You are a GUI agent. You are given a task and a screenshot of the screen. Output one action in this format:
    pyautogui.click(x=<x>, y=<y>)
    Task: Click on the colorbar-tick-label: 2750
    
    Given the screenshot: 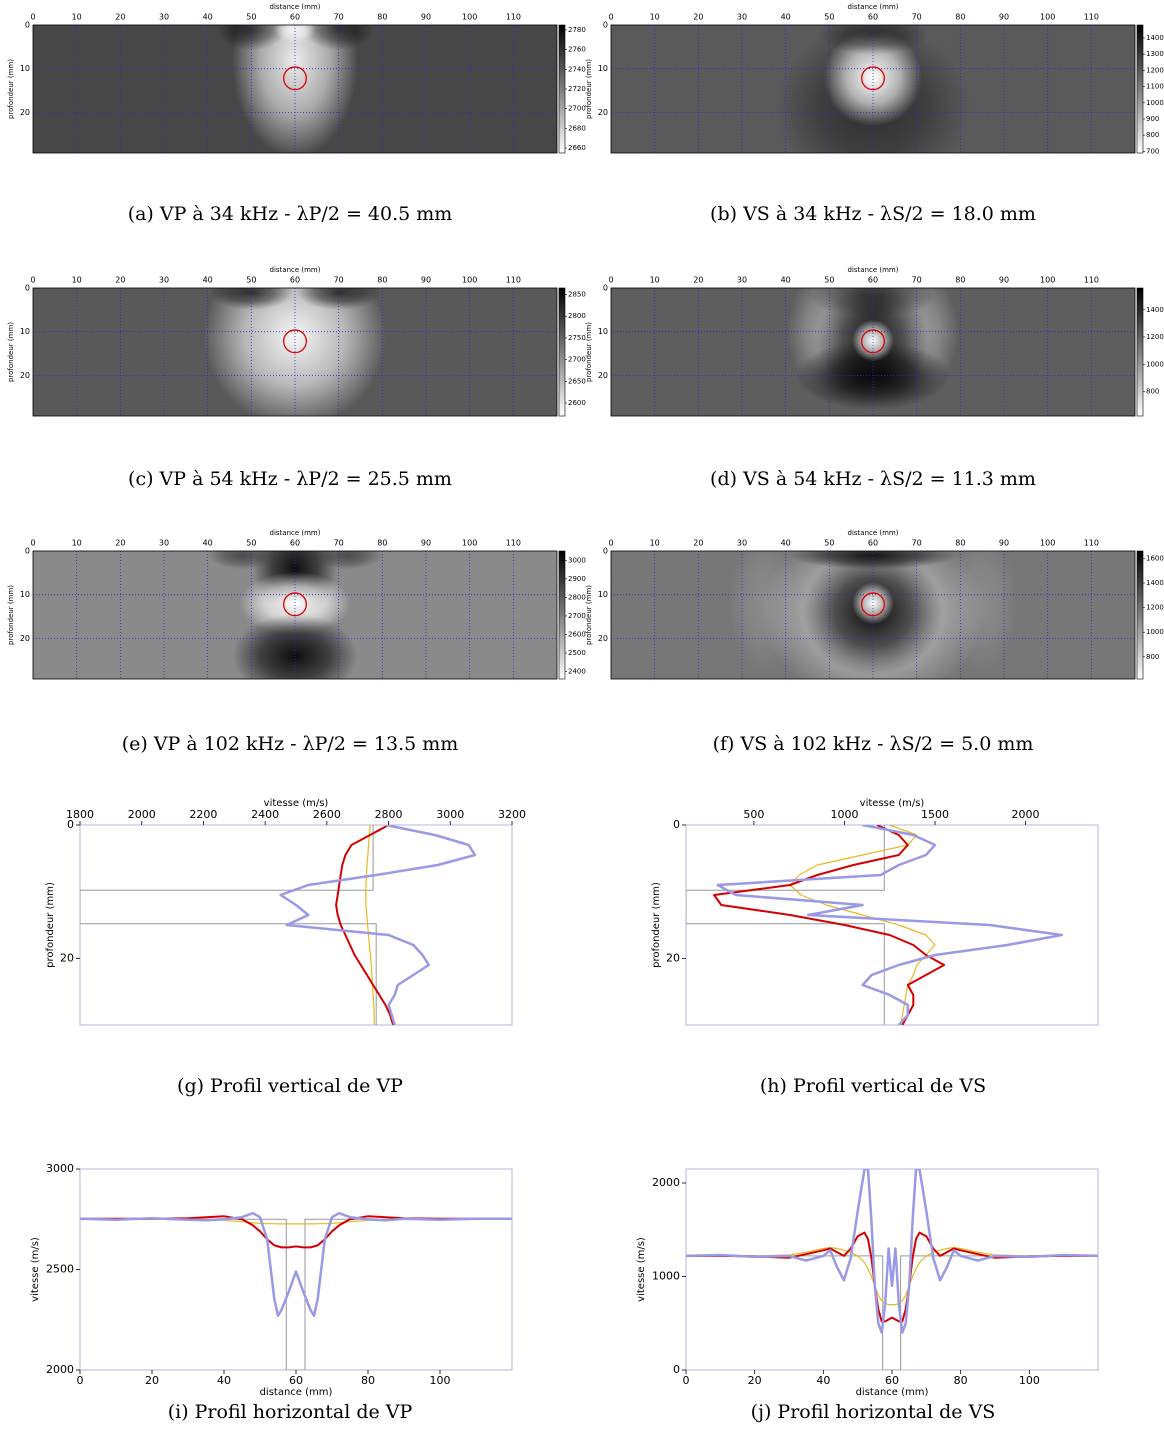 What is the action you would take?
    pyautogui.click(x=577, y=338)
    